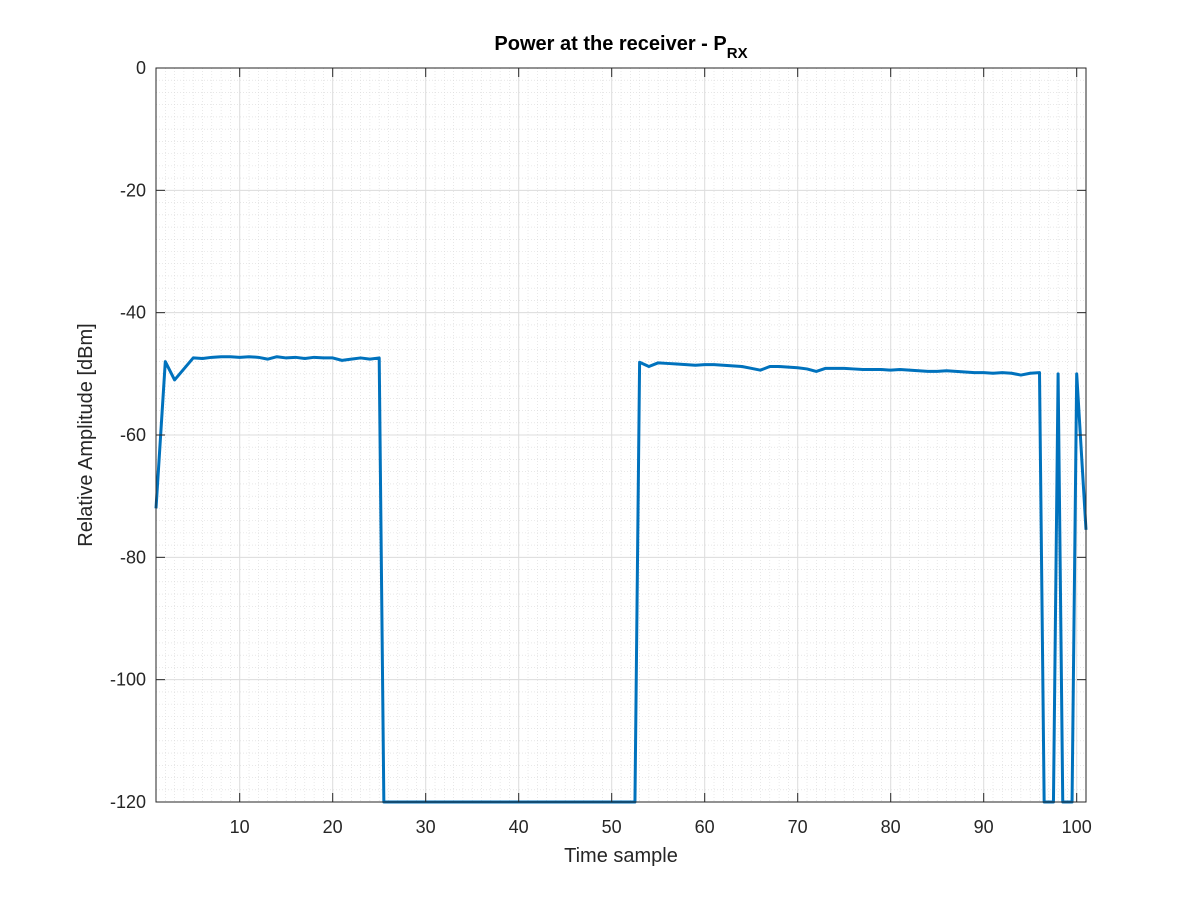 The height and width of the screenshot is (900, 1200). What do you see at coordinates (798, 827) in the screenshot?
I see `x-tick-label: 70` at bounding box center [798, 827].